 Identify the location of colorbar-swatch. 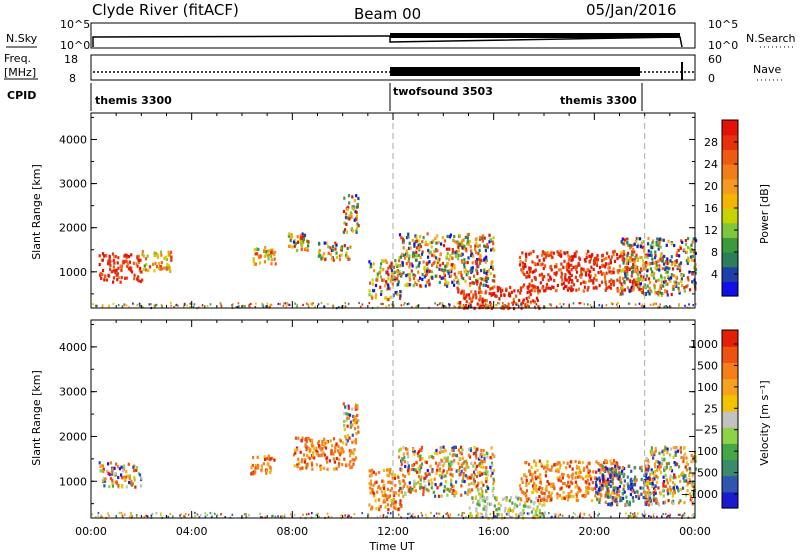
(730, 186).